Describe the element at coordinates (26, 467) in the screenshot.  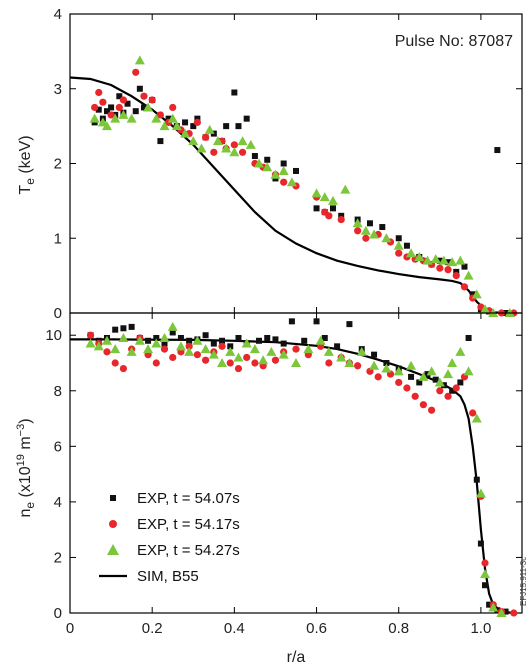
I see `ne-axis-label: ne (x1019 m−3)` at that location.